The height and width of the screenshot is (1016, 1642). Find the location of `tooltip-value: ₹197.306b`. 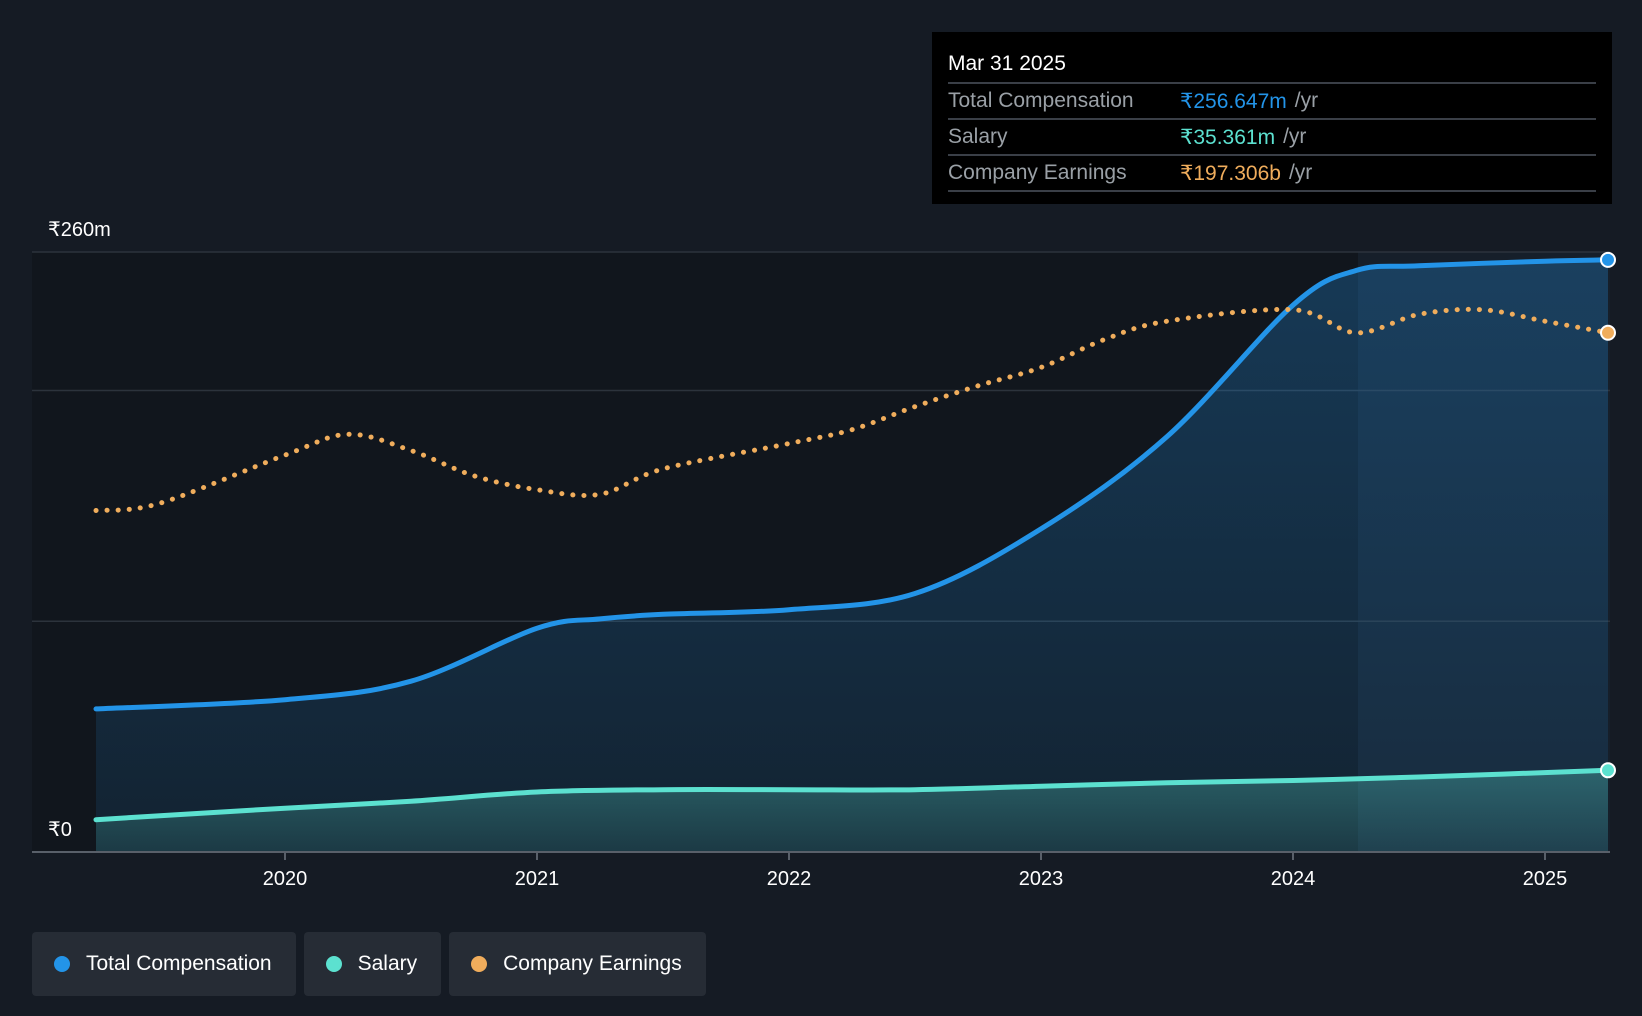

tooltip-value: ₹197.306b is located at coordinates (1230, 173).